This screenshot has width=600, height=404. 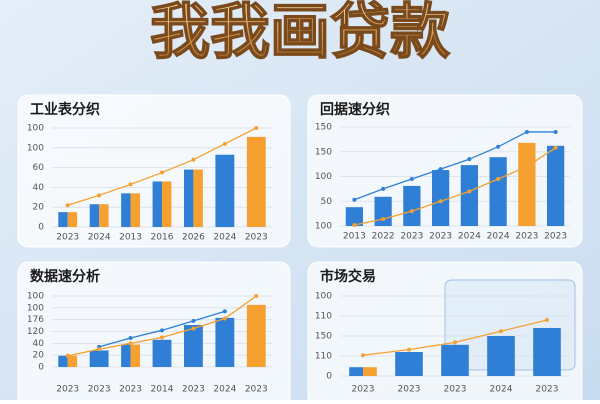 What do you see at coordinates (355, 109) in the screenshot?
I see `panel-title: 回据速分织` at bounding box center [355, 109].